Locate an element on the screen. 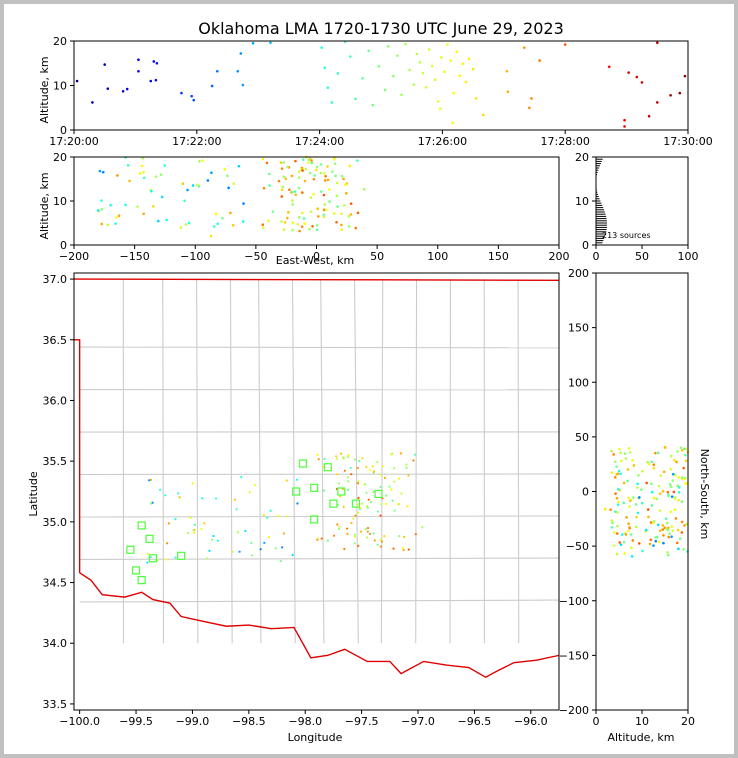  histogram-ytick-label: 20 is located at coordinates (582, 157).